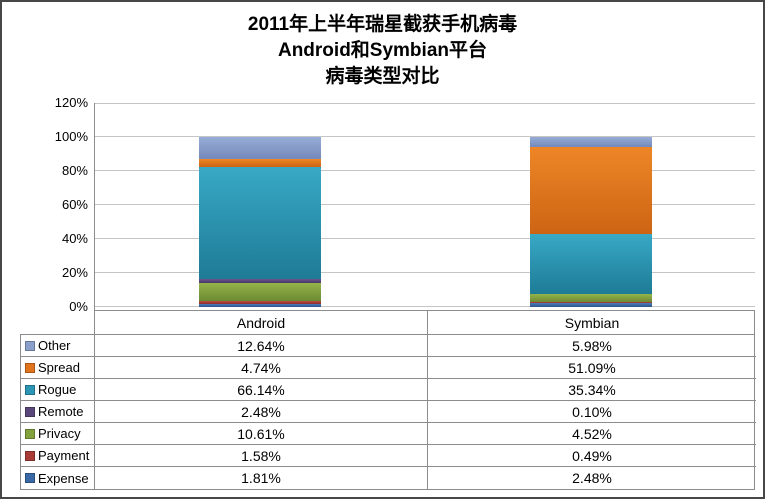  Describe the element at coordinates (260, 281) in the screenshot. I see `bar-segment-remote-android` at that location.